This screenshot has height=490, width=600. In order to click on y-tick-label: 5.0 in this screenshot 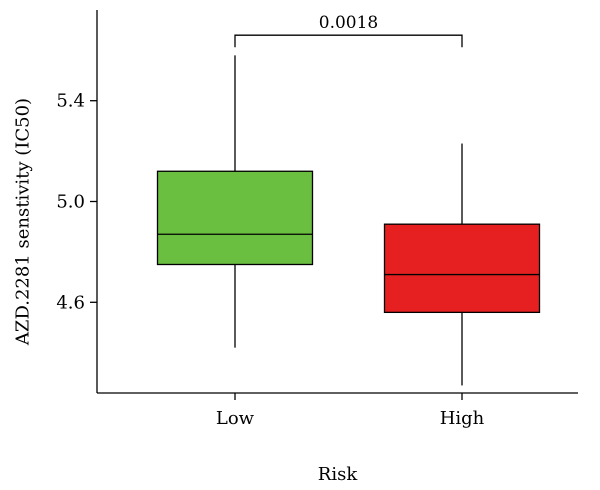, I will do `click(70, 202)`.